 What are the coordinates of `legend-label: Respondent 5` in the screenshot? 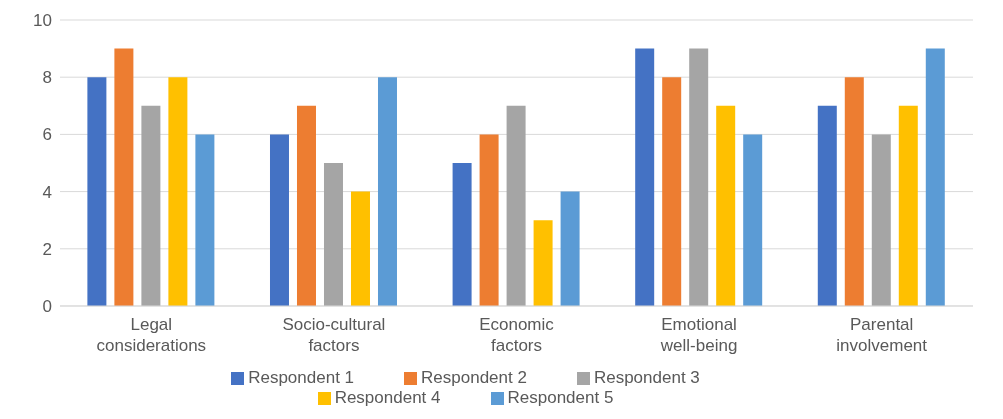 It's located at (560, 397).